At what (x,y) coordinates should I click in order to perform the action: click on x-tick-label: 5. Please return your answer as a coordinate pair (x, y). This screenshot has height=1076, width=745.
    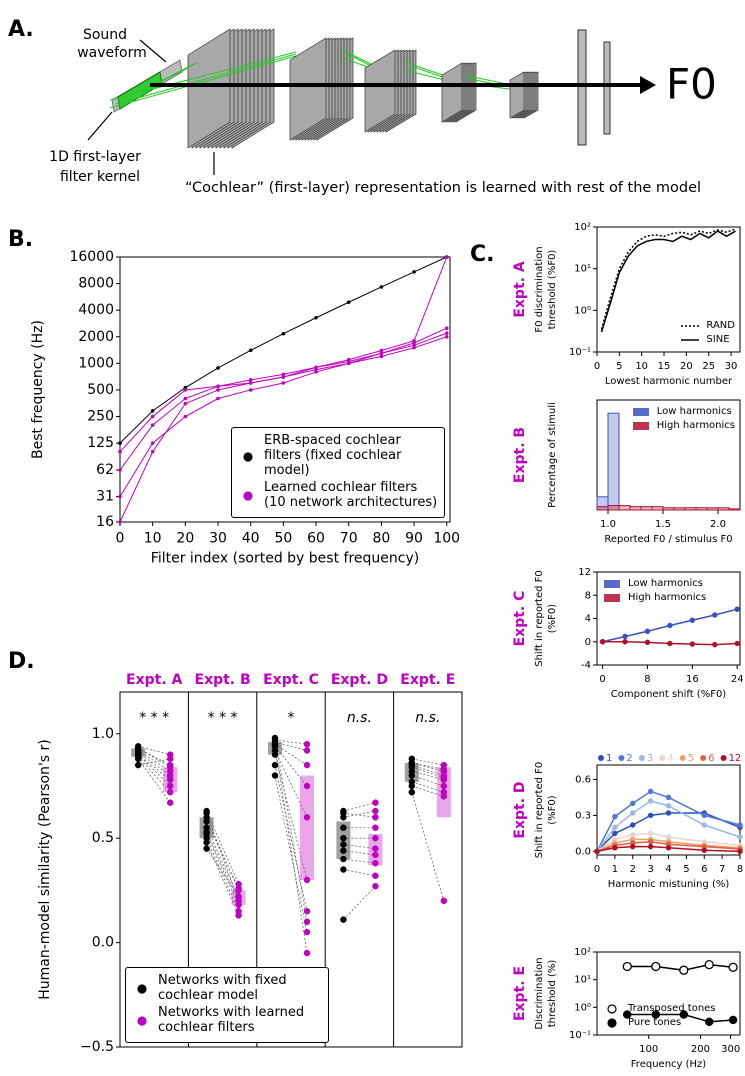
    Looking at the image, I should click on (619, 366).